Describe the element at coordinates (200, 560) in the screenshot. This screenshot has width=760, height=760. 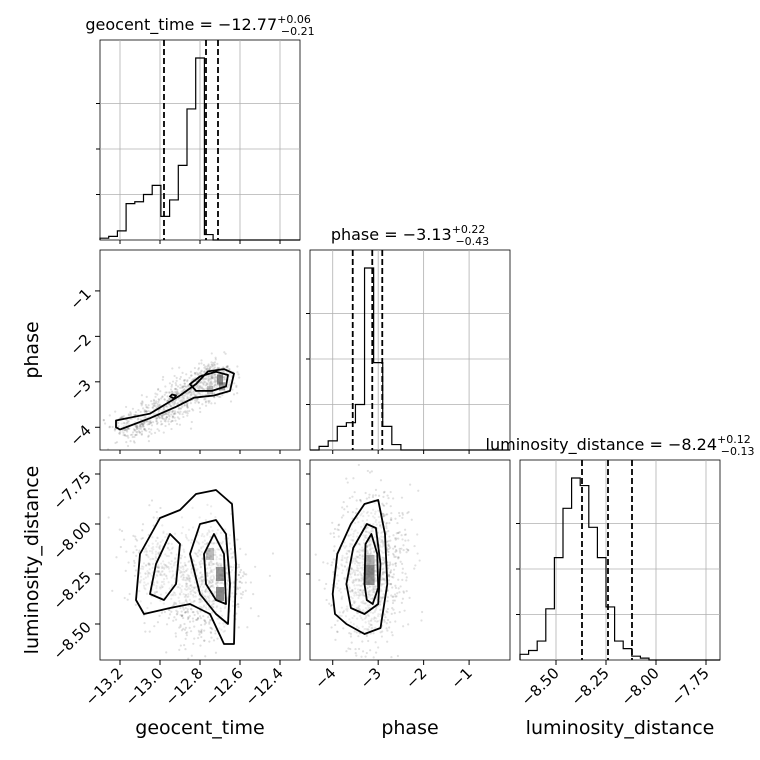
I see `scatter-panel-luminosity_distance-vs-geocent_time` at that location.